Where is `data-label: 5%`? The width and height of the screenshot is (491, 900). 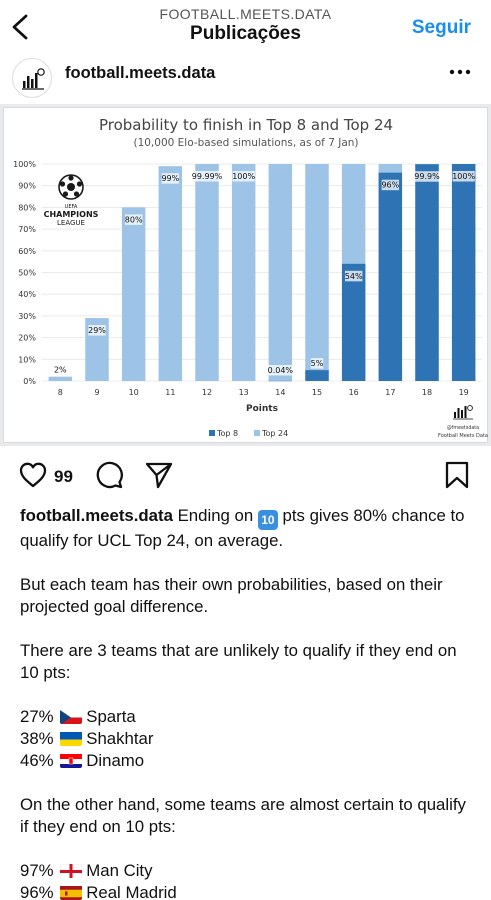
data-label: 5% is located at coordinates (317, 363).